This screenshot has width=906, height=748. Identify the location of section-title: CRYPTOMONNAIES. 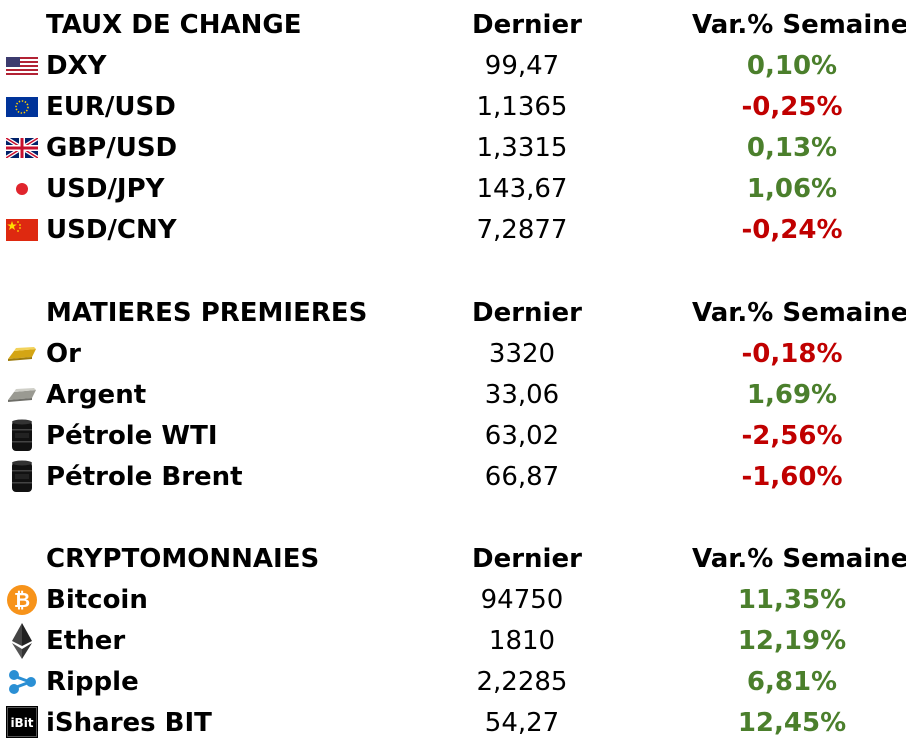
(183, 559).